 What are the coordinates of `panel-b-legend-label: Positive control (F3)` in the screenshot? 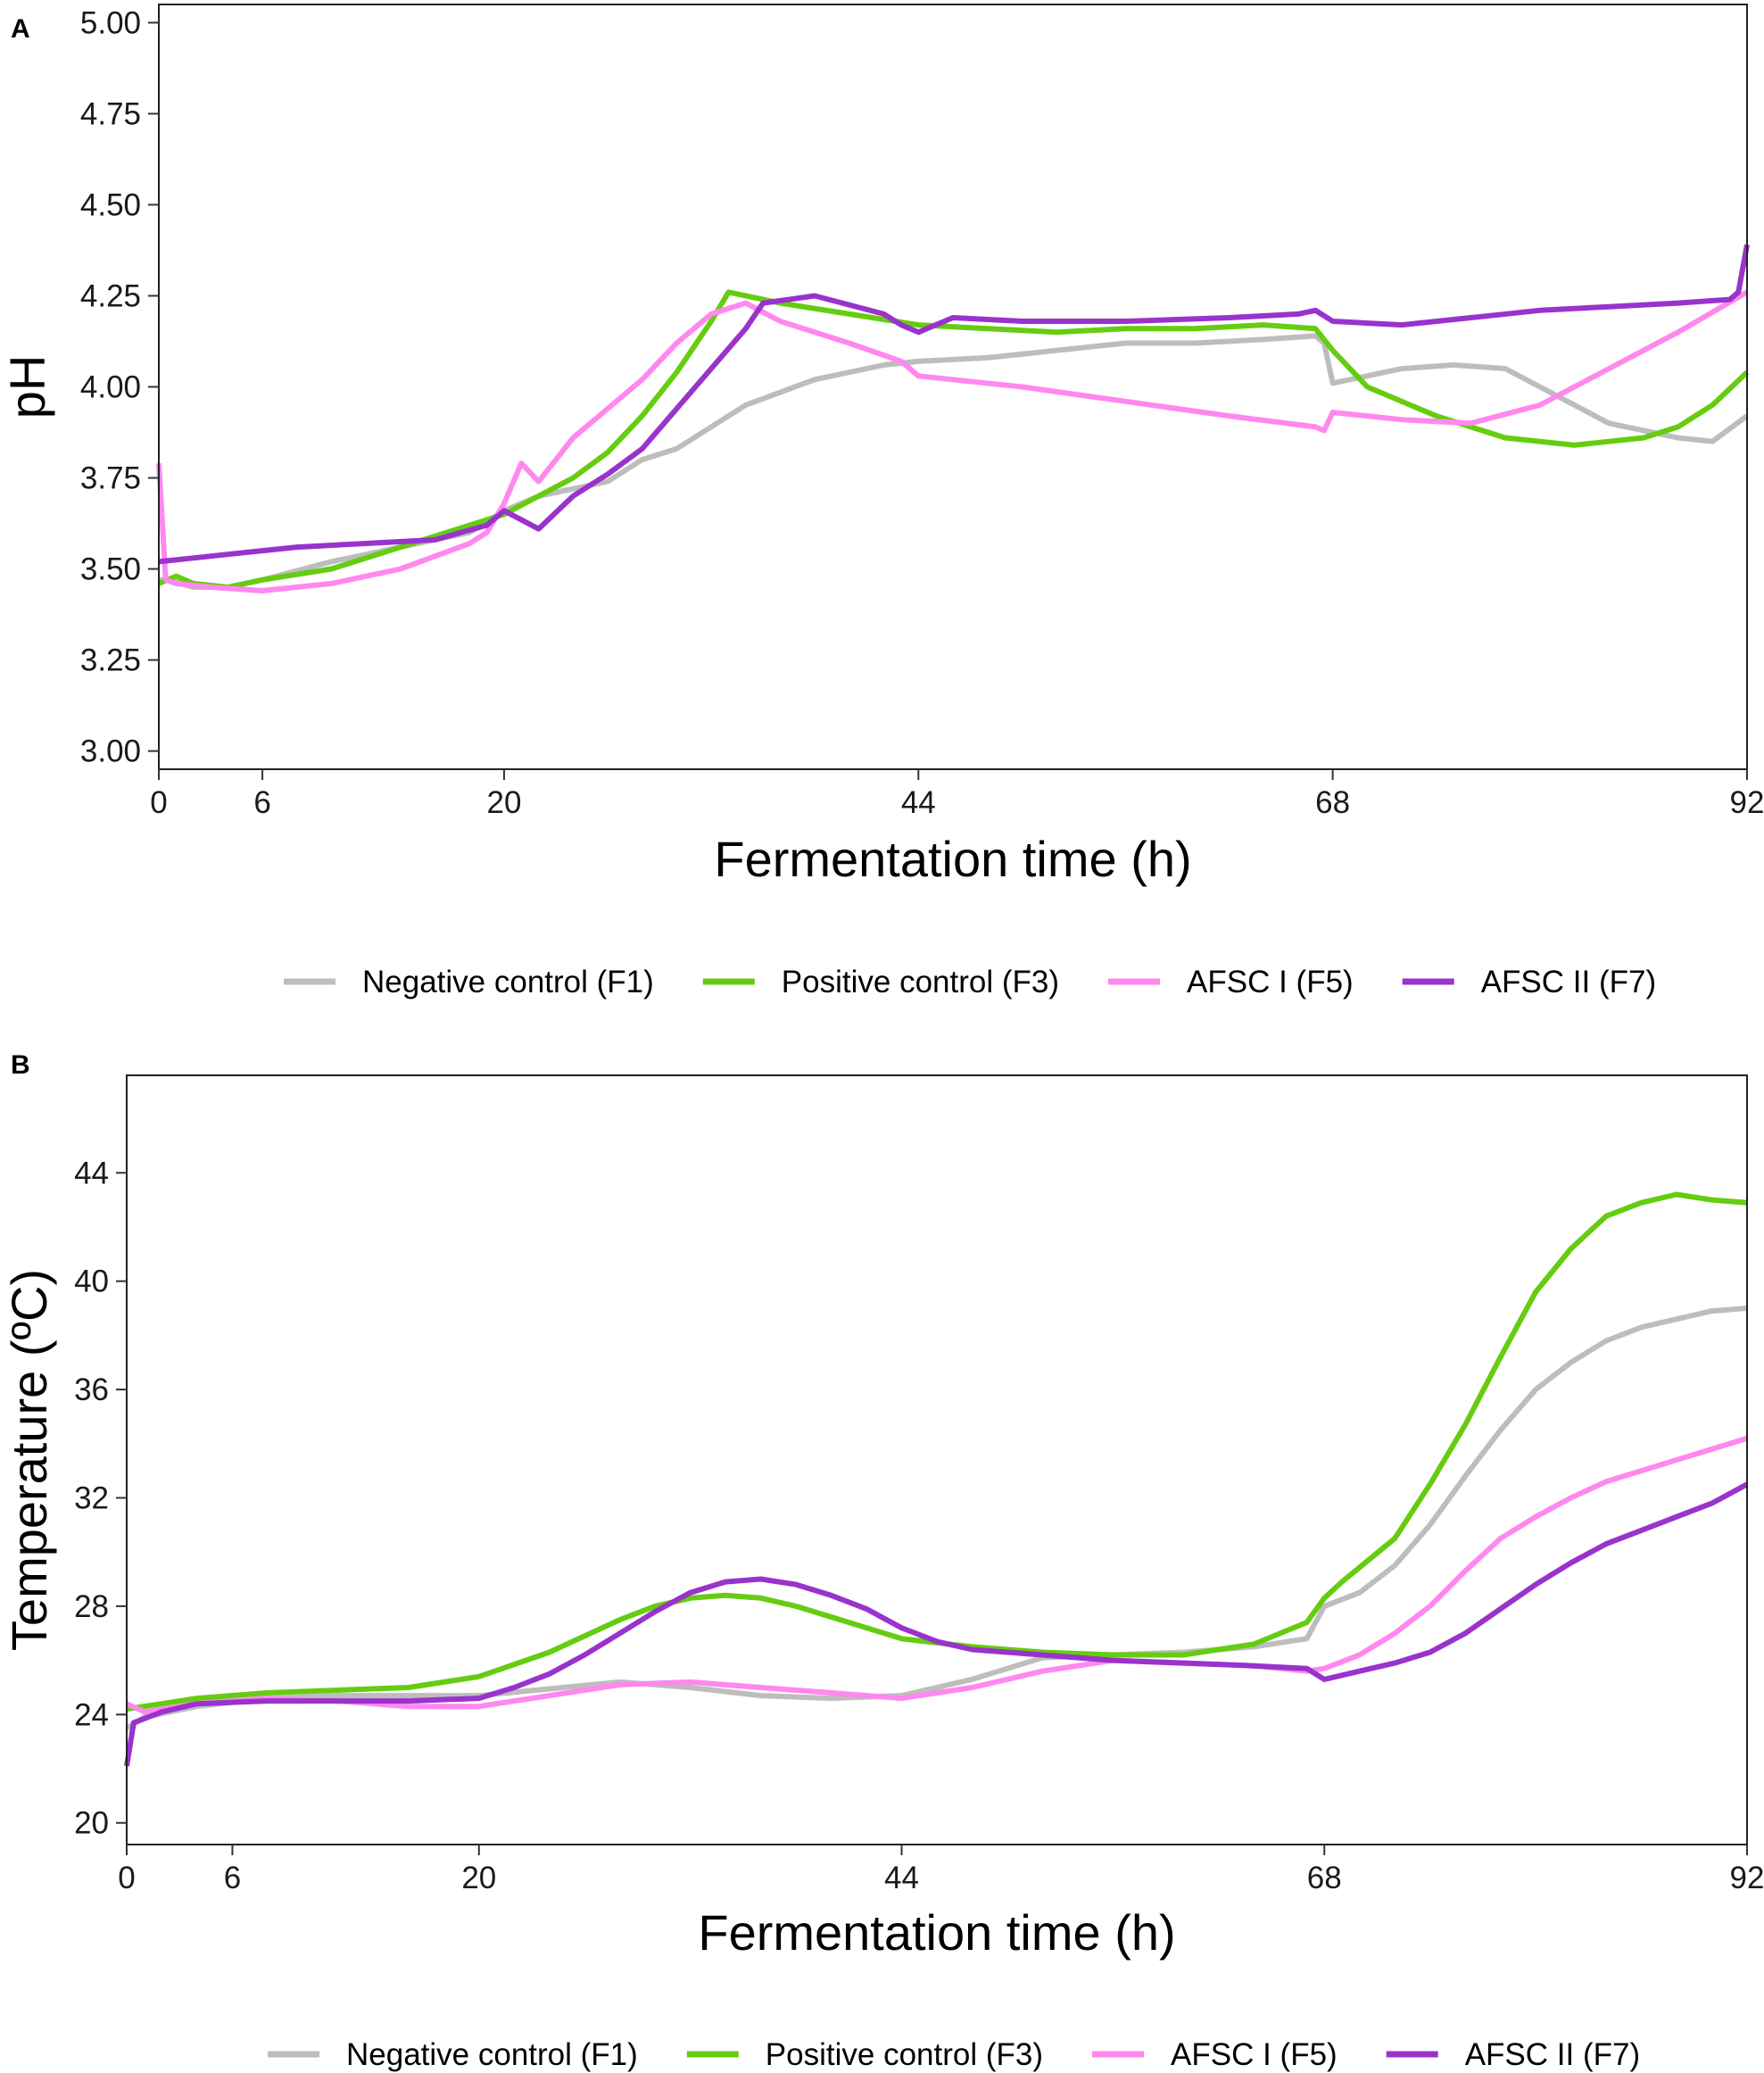 It's located at (905, 2055).